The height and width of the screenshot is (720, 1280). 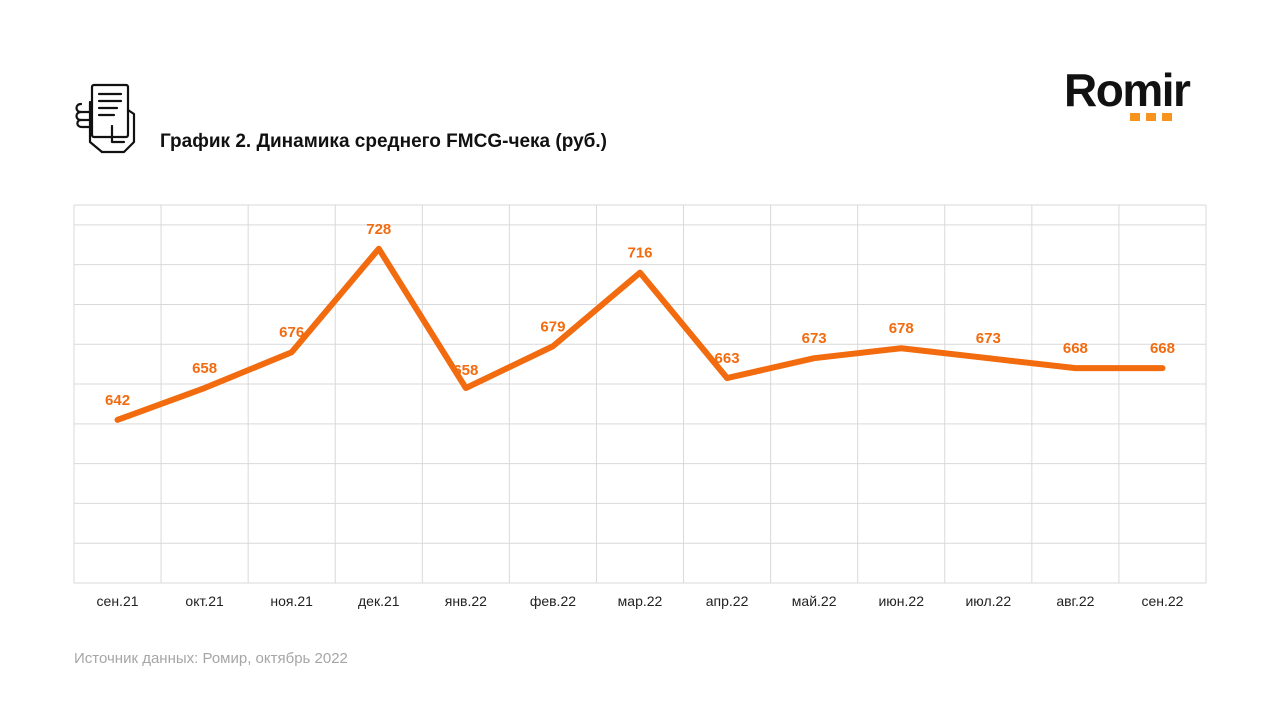 I want to click on x-tick-label: июн.22, so click(x=901, y=601).